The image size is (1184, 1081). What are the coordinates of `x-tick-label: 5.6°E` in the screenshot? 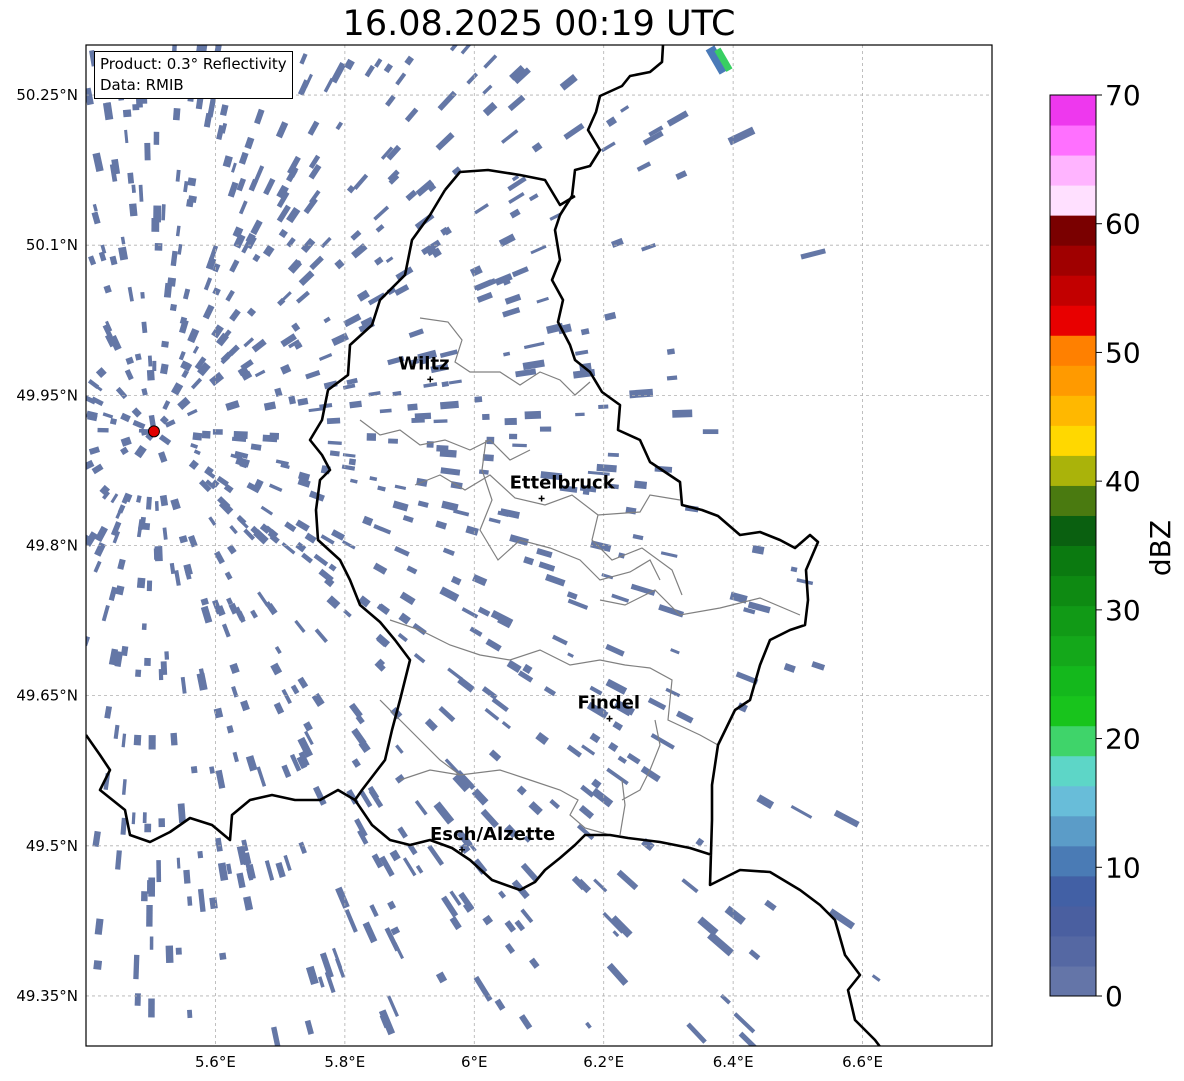 It's located at (215, 1062).